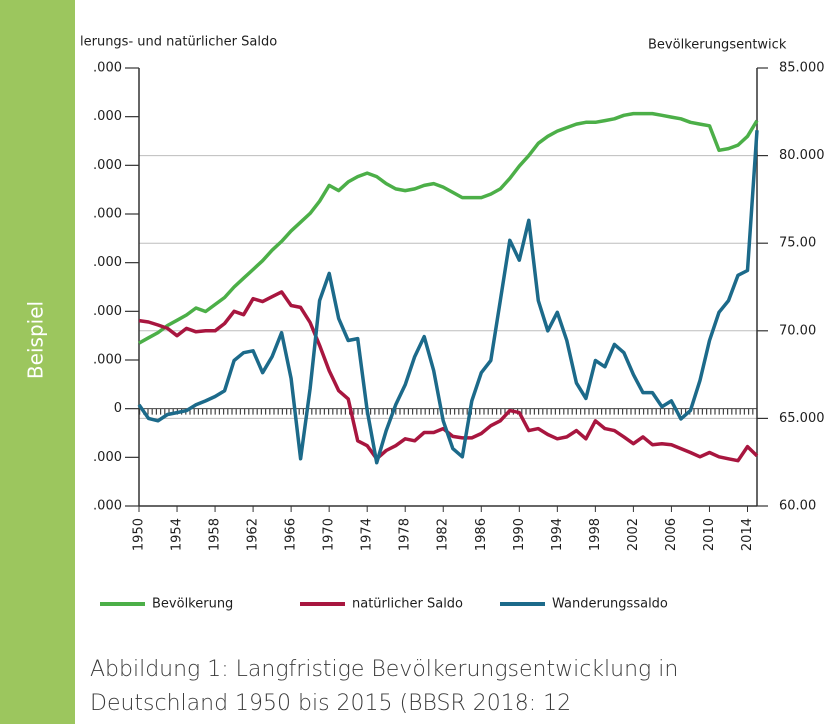  I want to click on x-tick-label: 1970, so click(329, 534).